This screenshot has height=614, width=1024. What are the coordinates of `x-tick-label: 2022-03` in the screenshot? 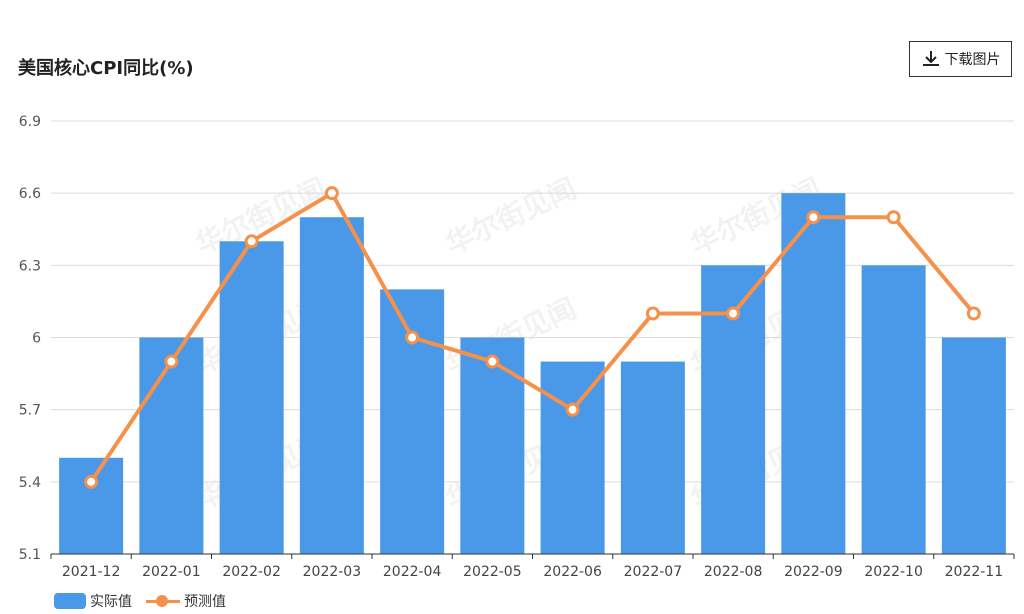 It's located at (332, 572).